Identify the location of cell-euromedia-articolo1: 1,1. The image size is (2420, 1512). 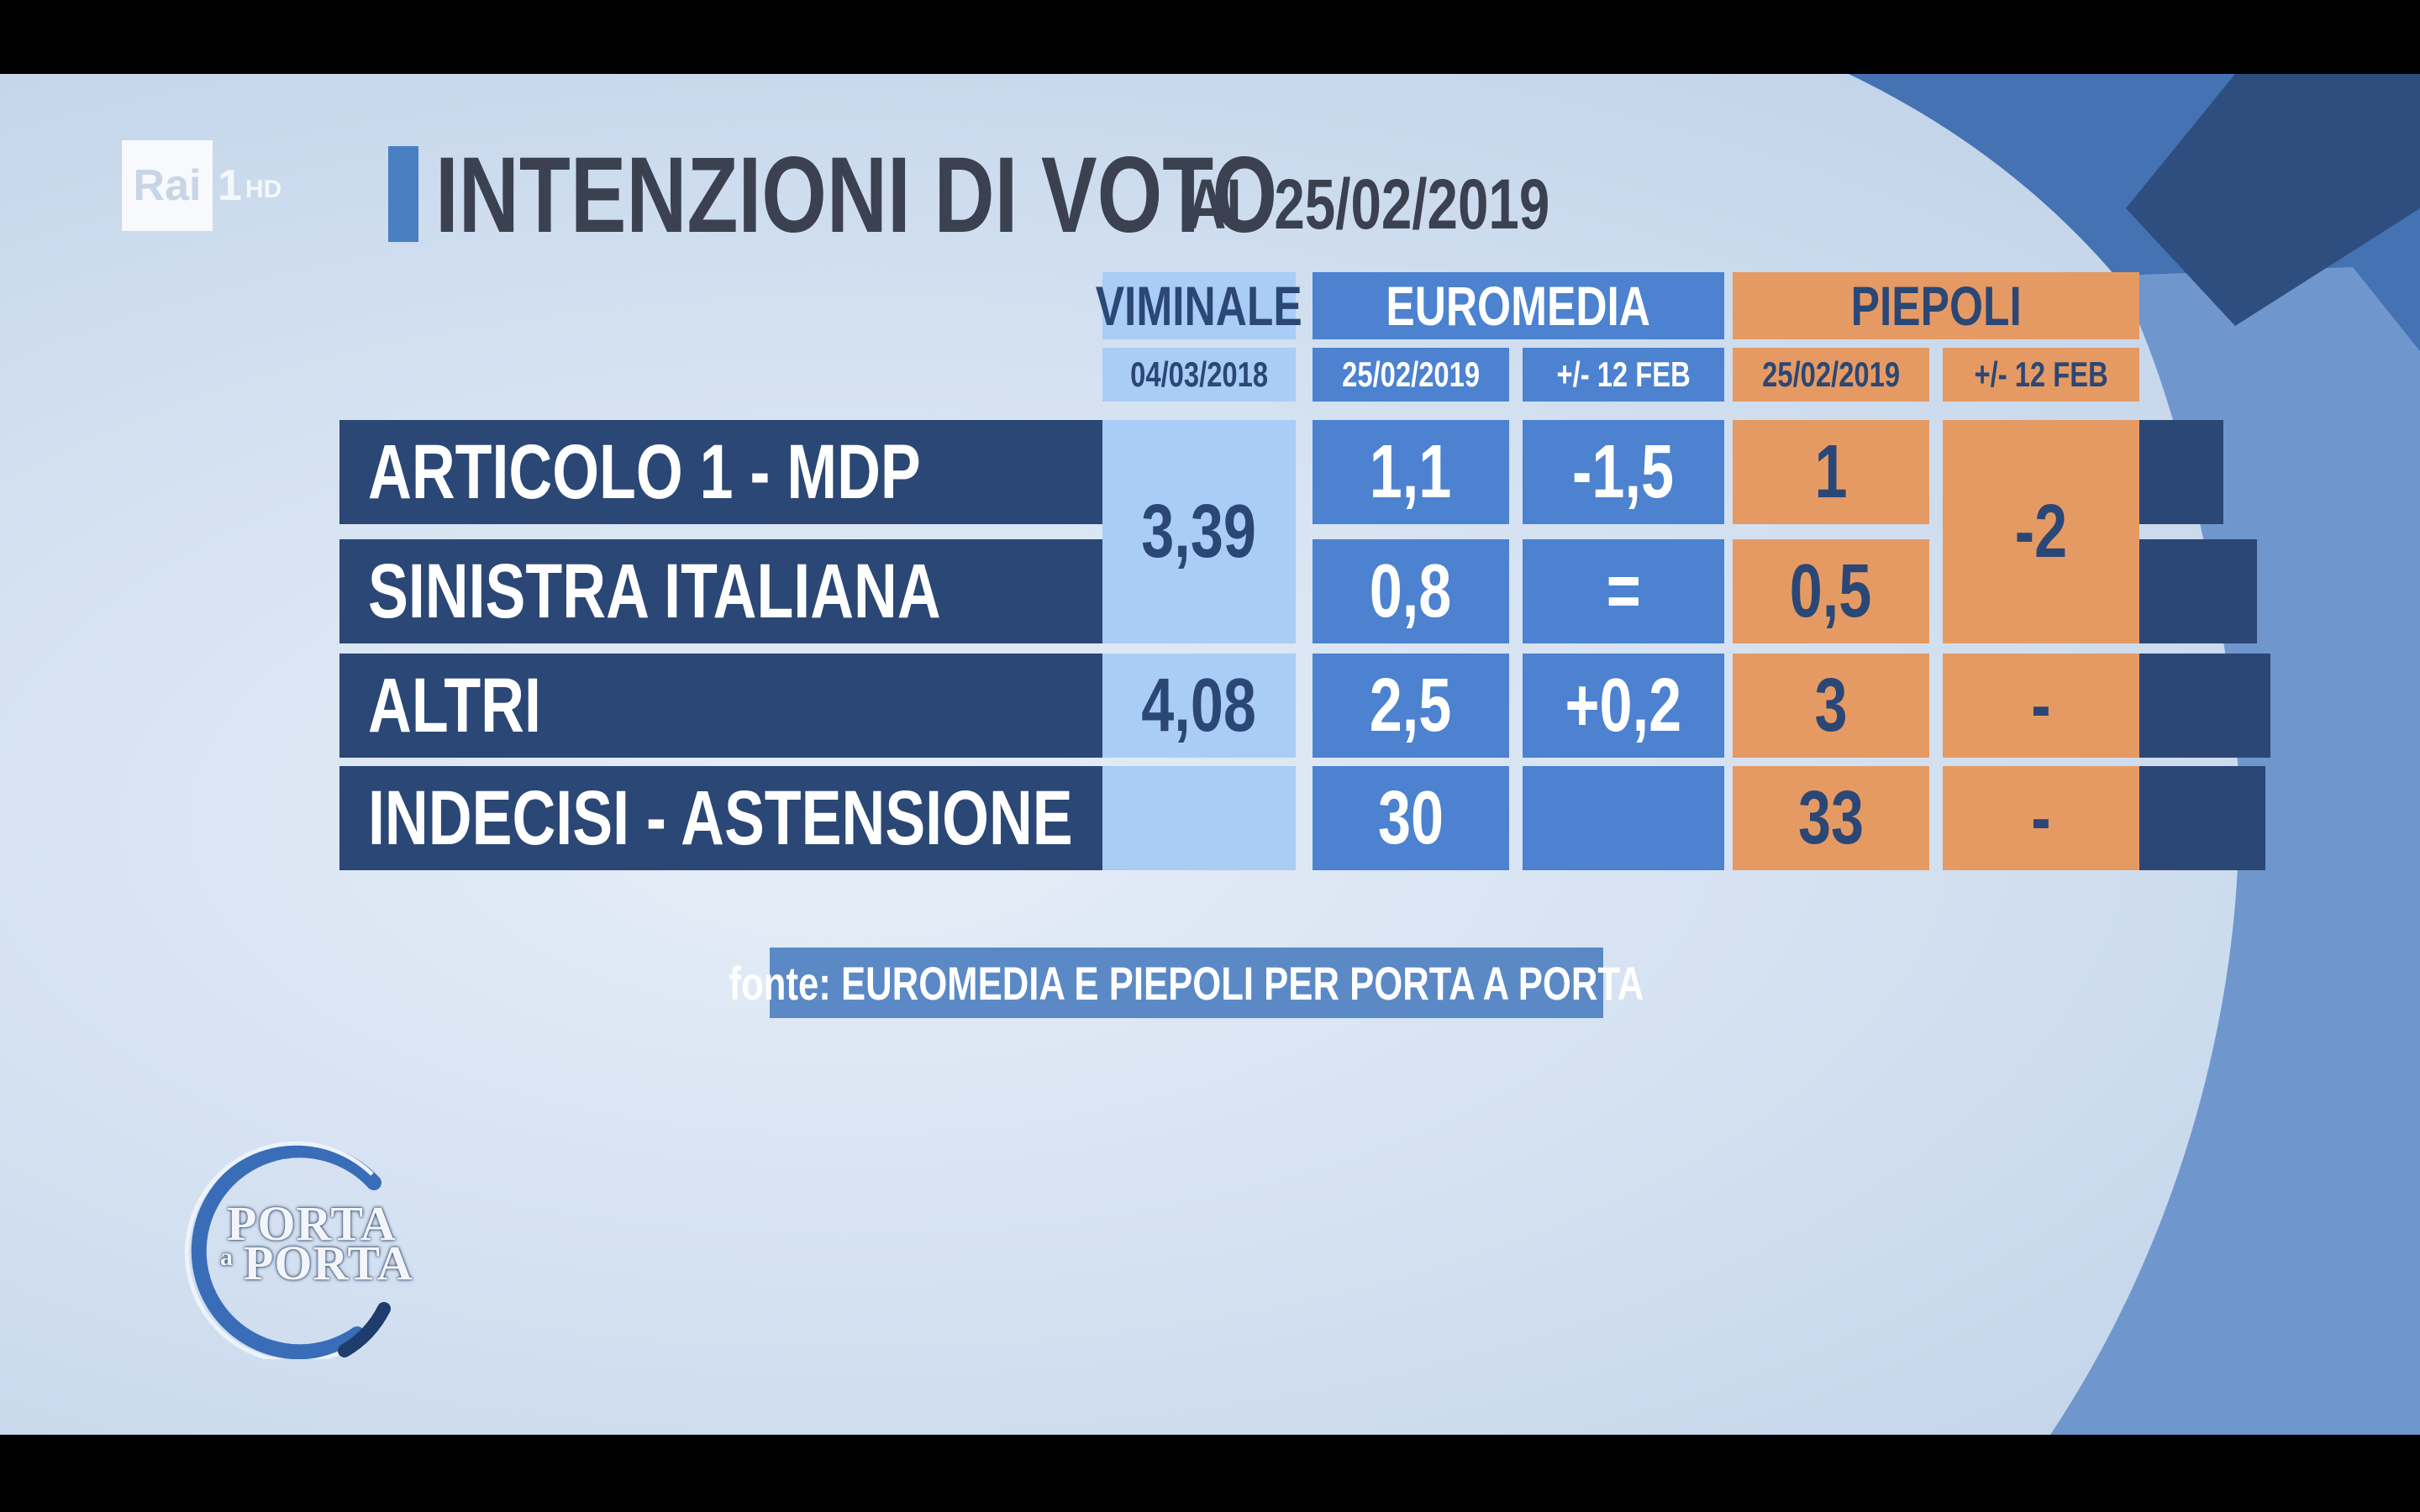
(1411, 472).